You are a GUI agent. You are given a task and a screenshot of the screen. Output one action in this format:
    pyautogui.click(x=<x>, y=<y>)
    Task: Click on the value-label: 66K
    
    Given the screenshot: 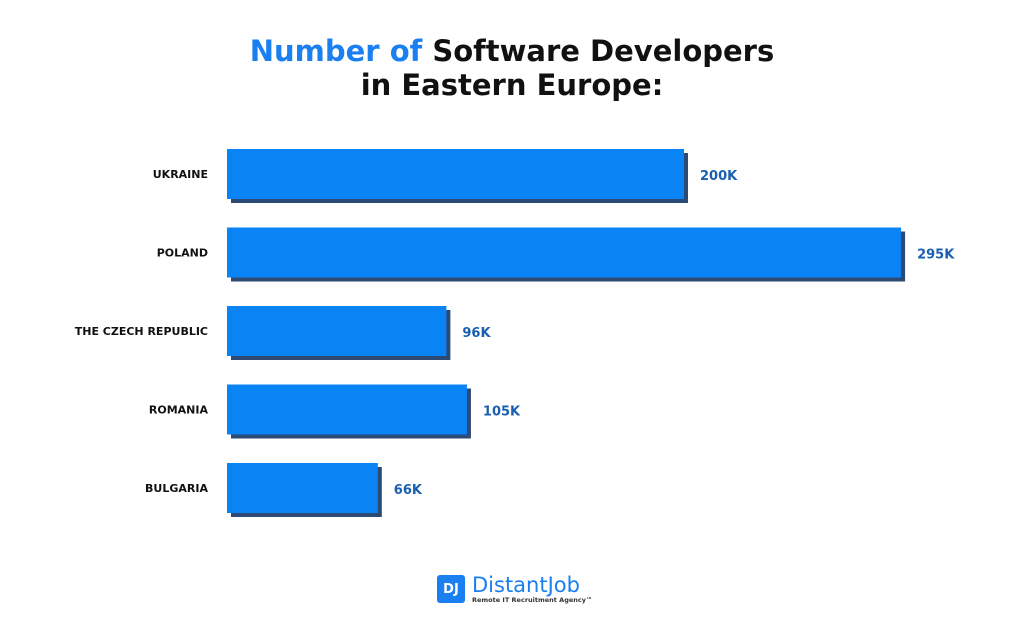 What is the action you would take?
    pyautogui.click(x=408, y=490)
    